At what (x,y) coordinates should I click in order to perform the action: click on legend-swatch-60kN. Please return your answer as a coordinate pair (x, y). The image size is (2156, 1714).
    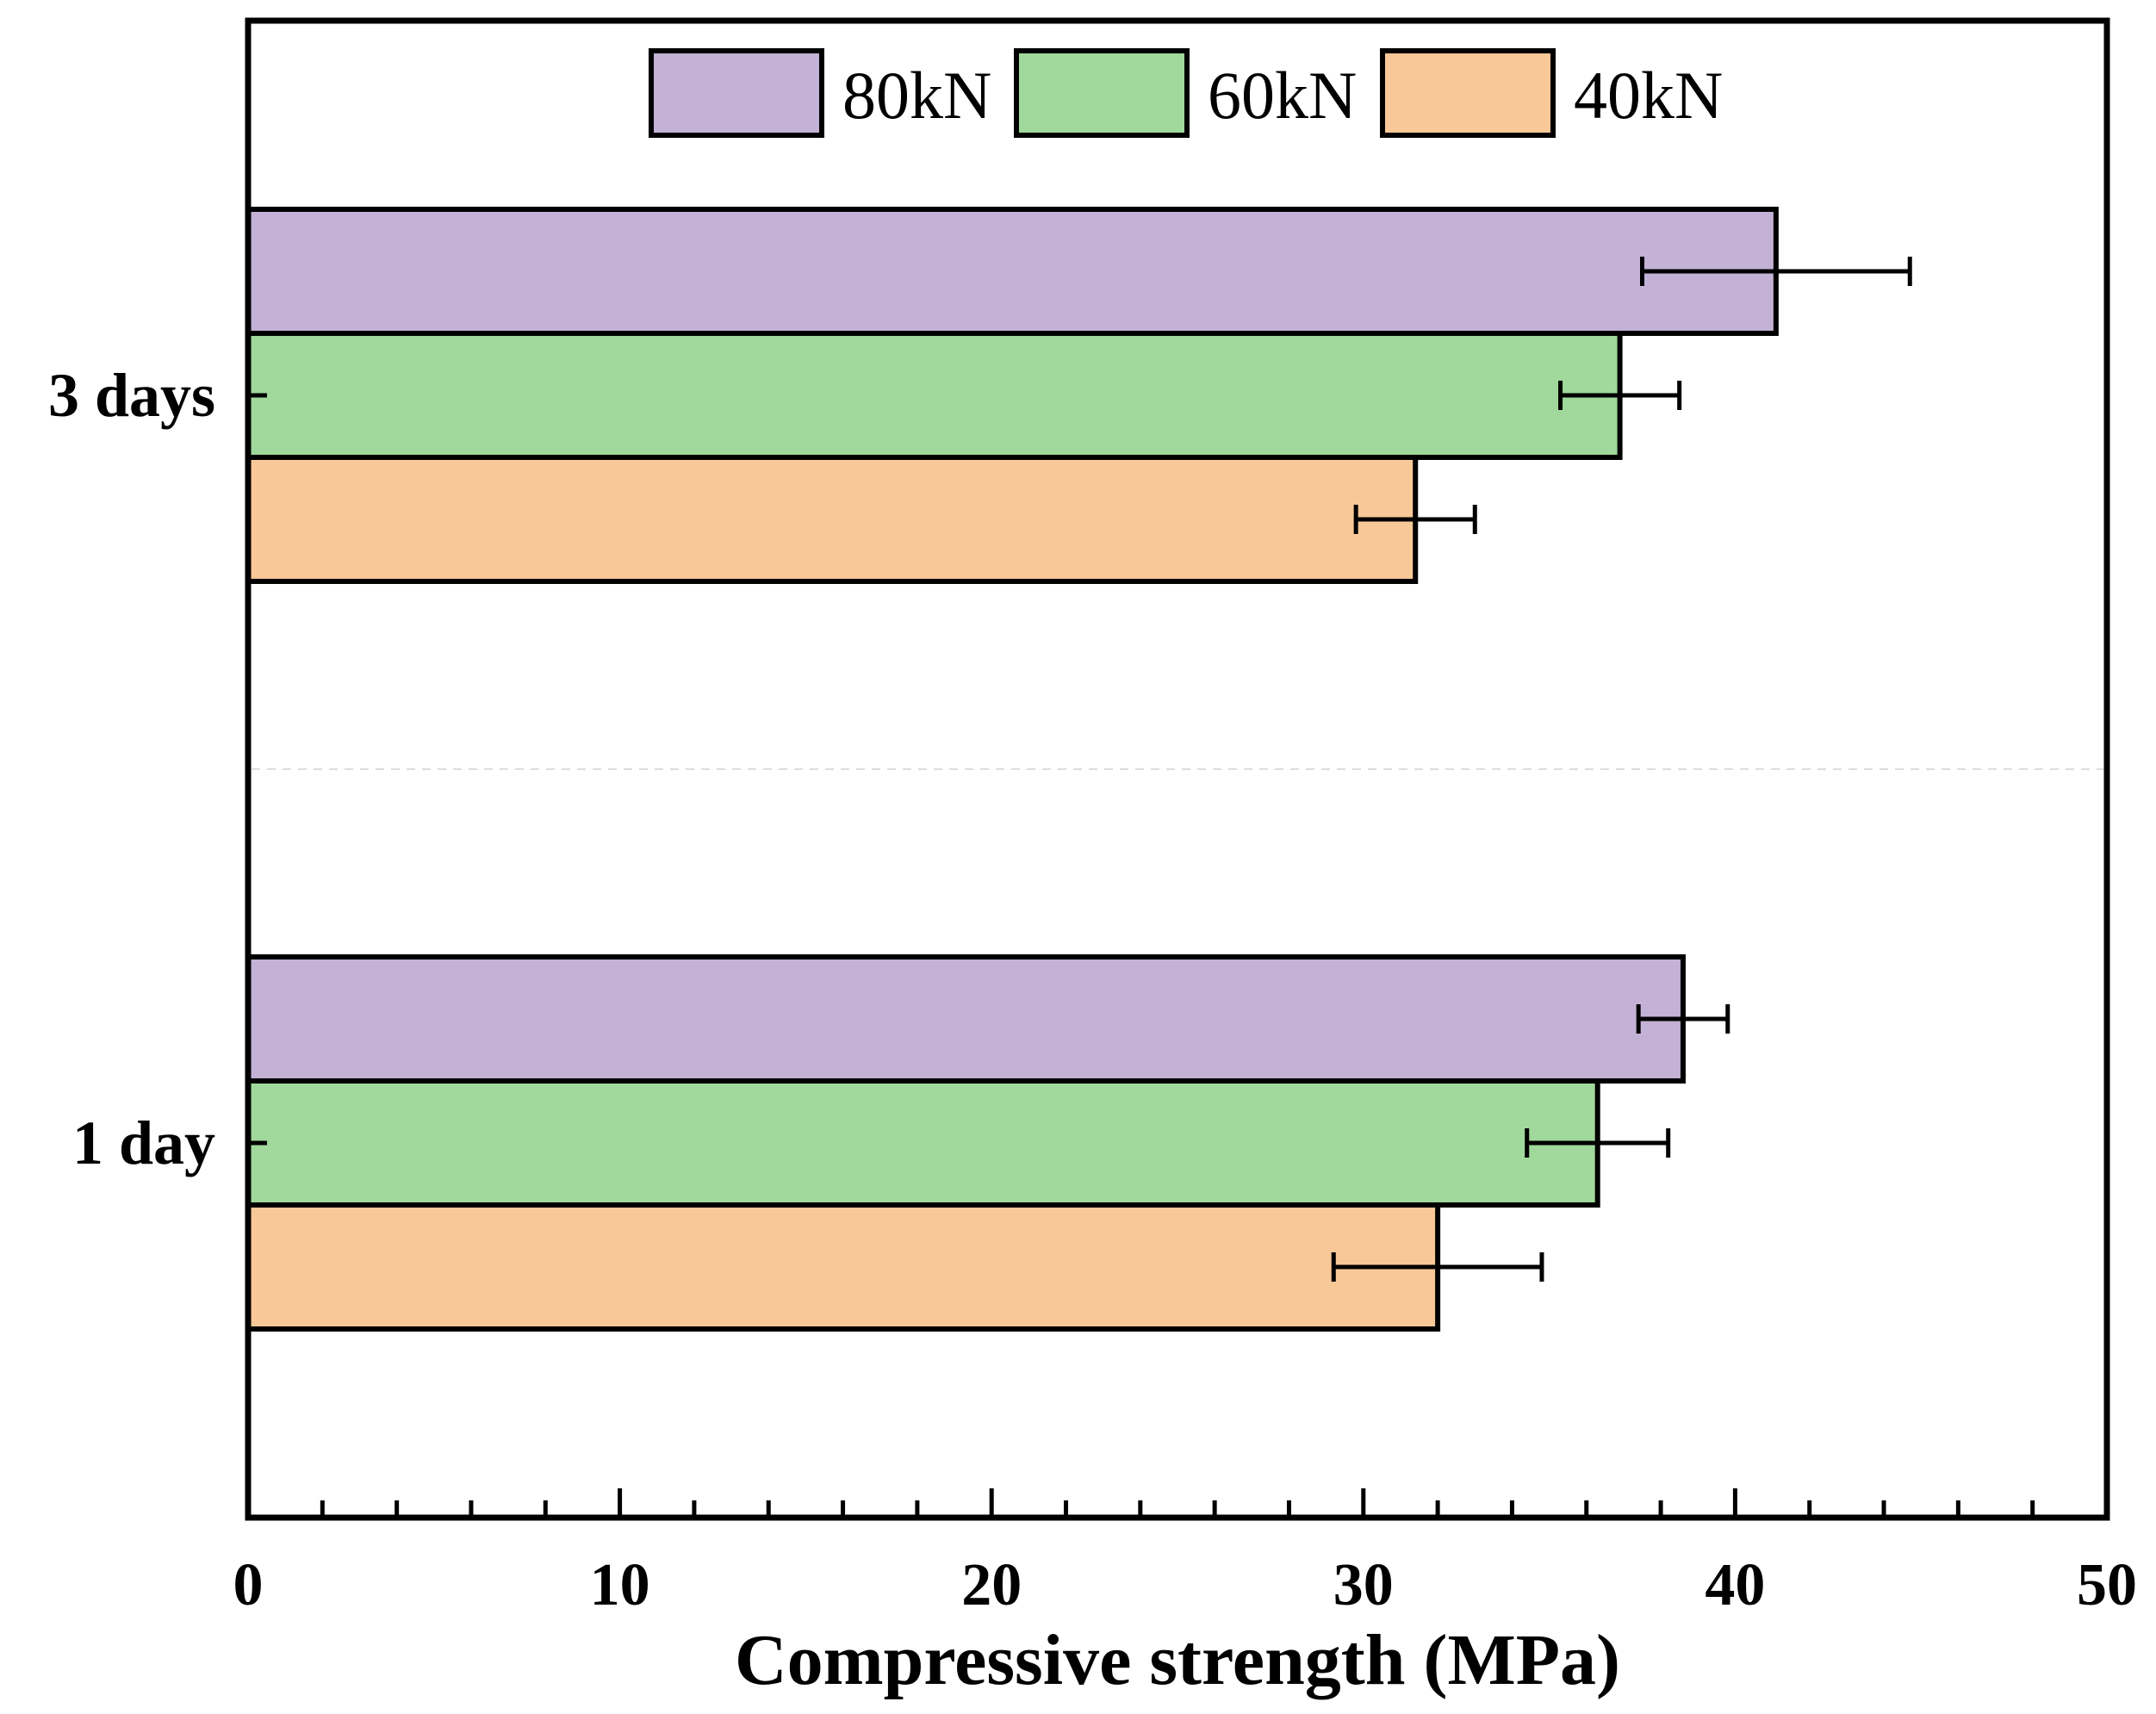
    Looking at the image, I should click on (1102, 93).